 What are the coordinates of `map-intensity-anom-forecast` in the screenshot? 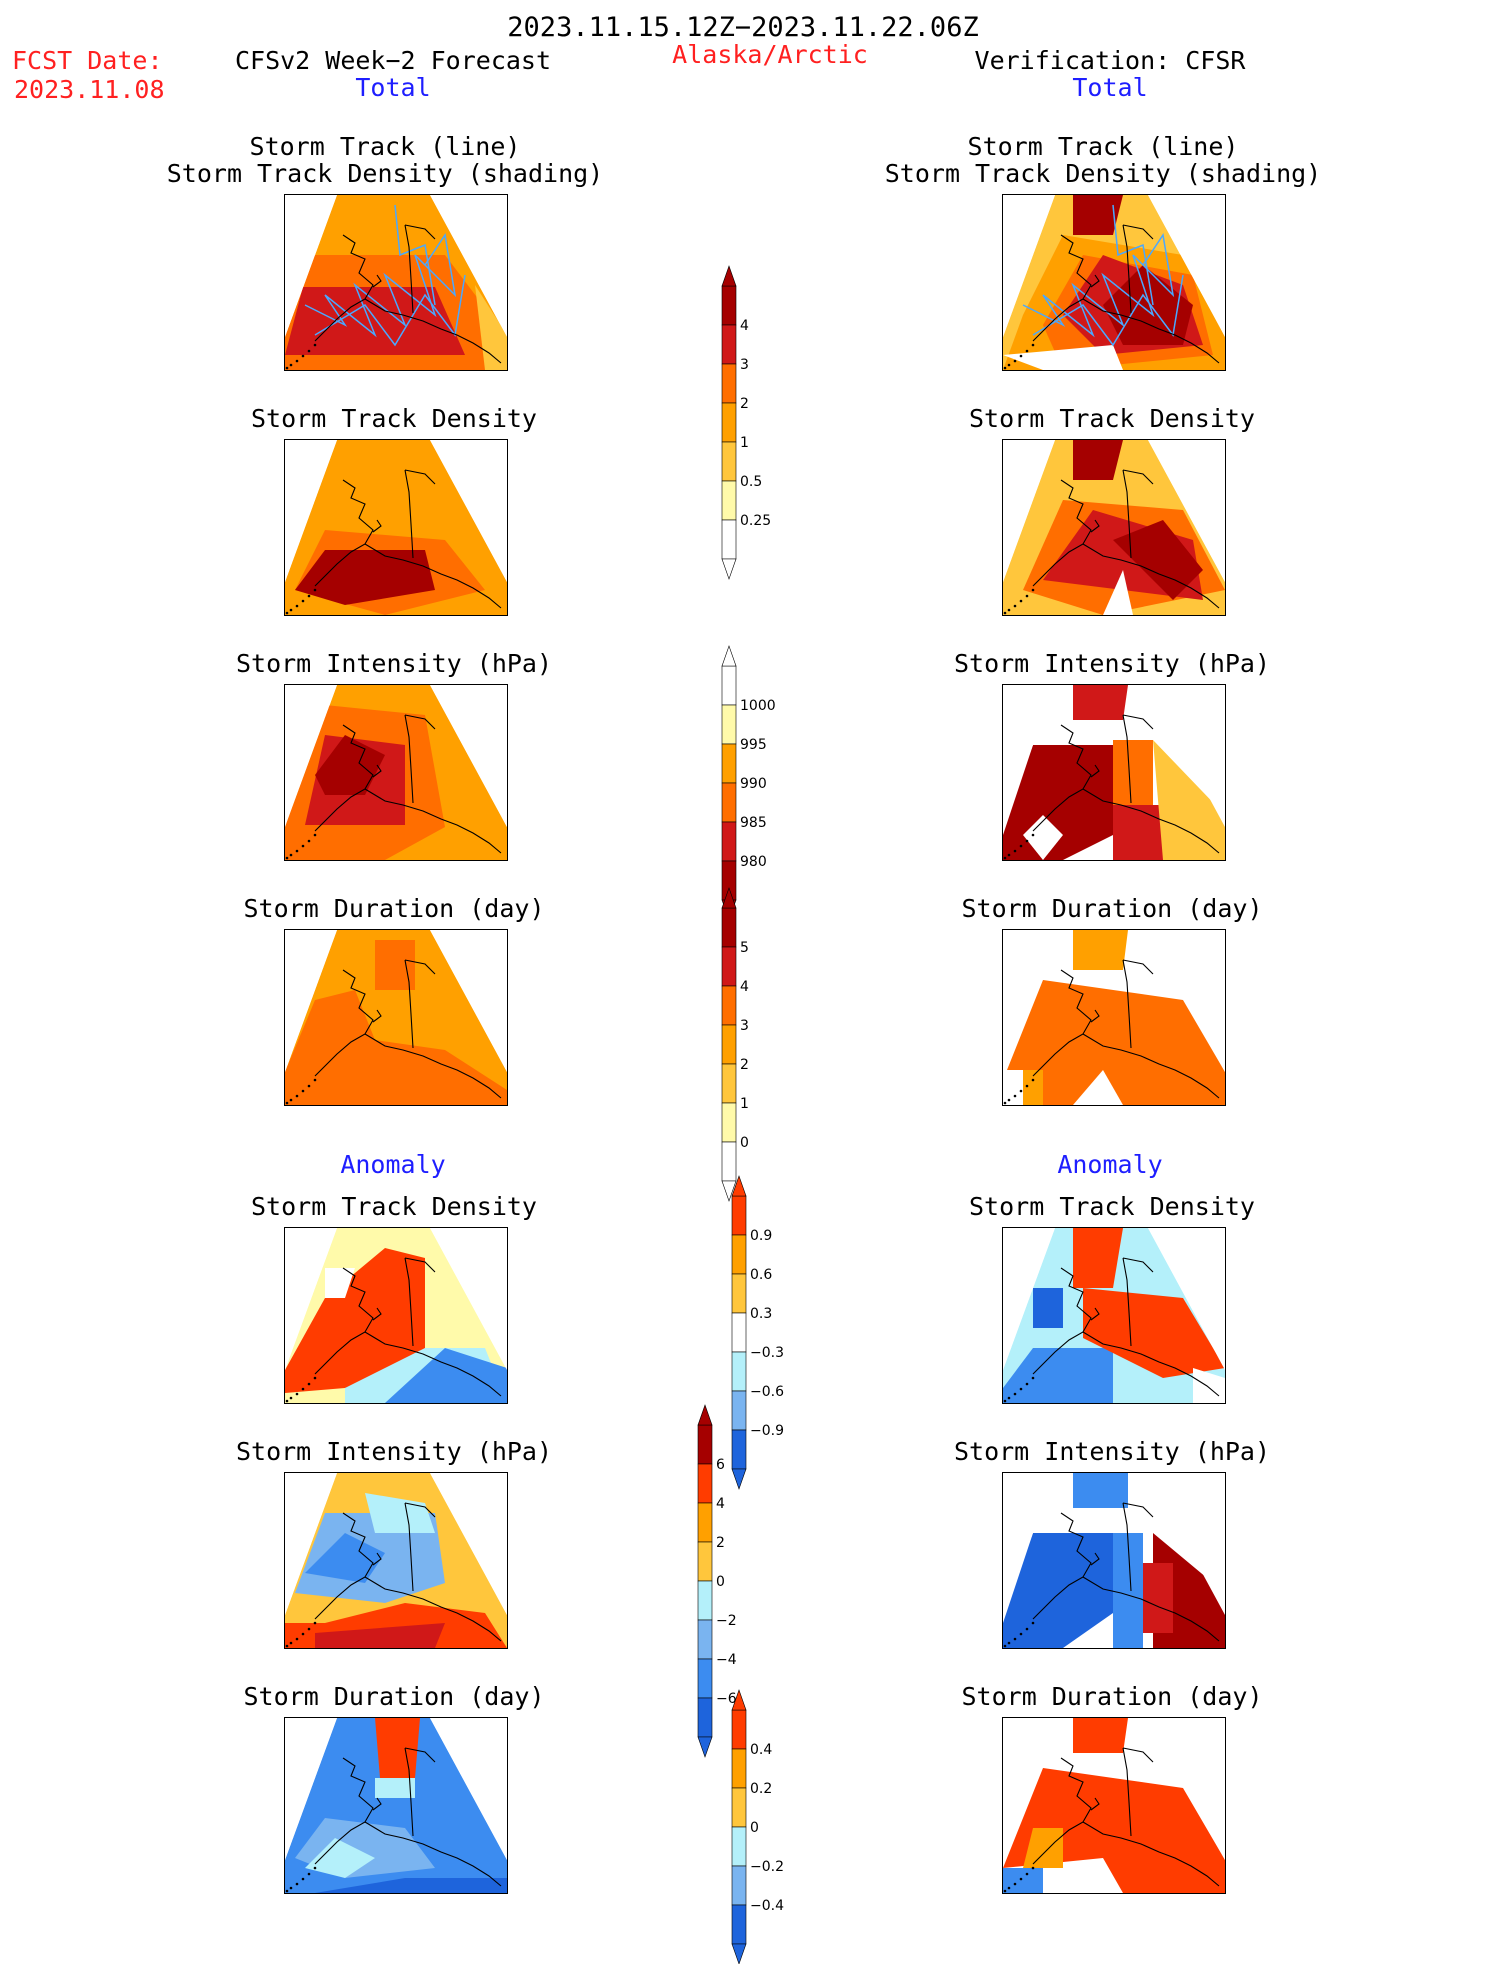 It's located at (396, 1560).